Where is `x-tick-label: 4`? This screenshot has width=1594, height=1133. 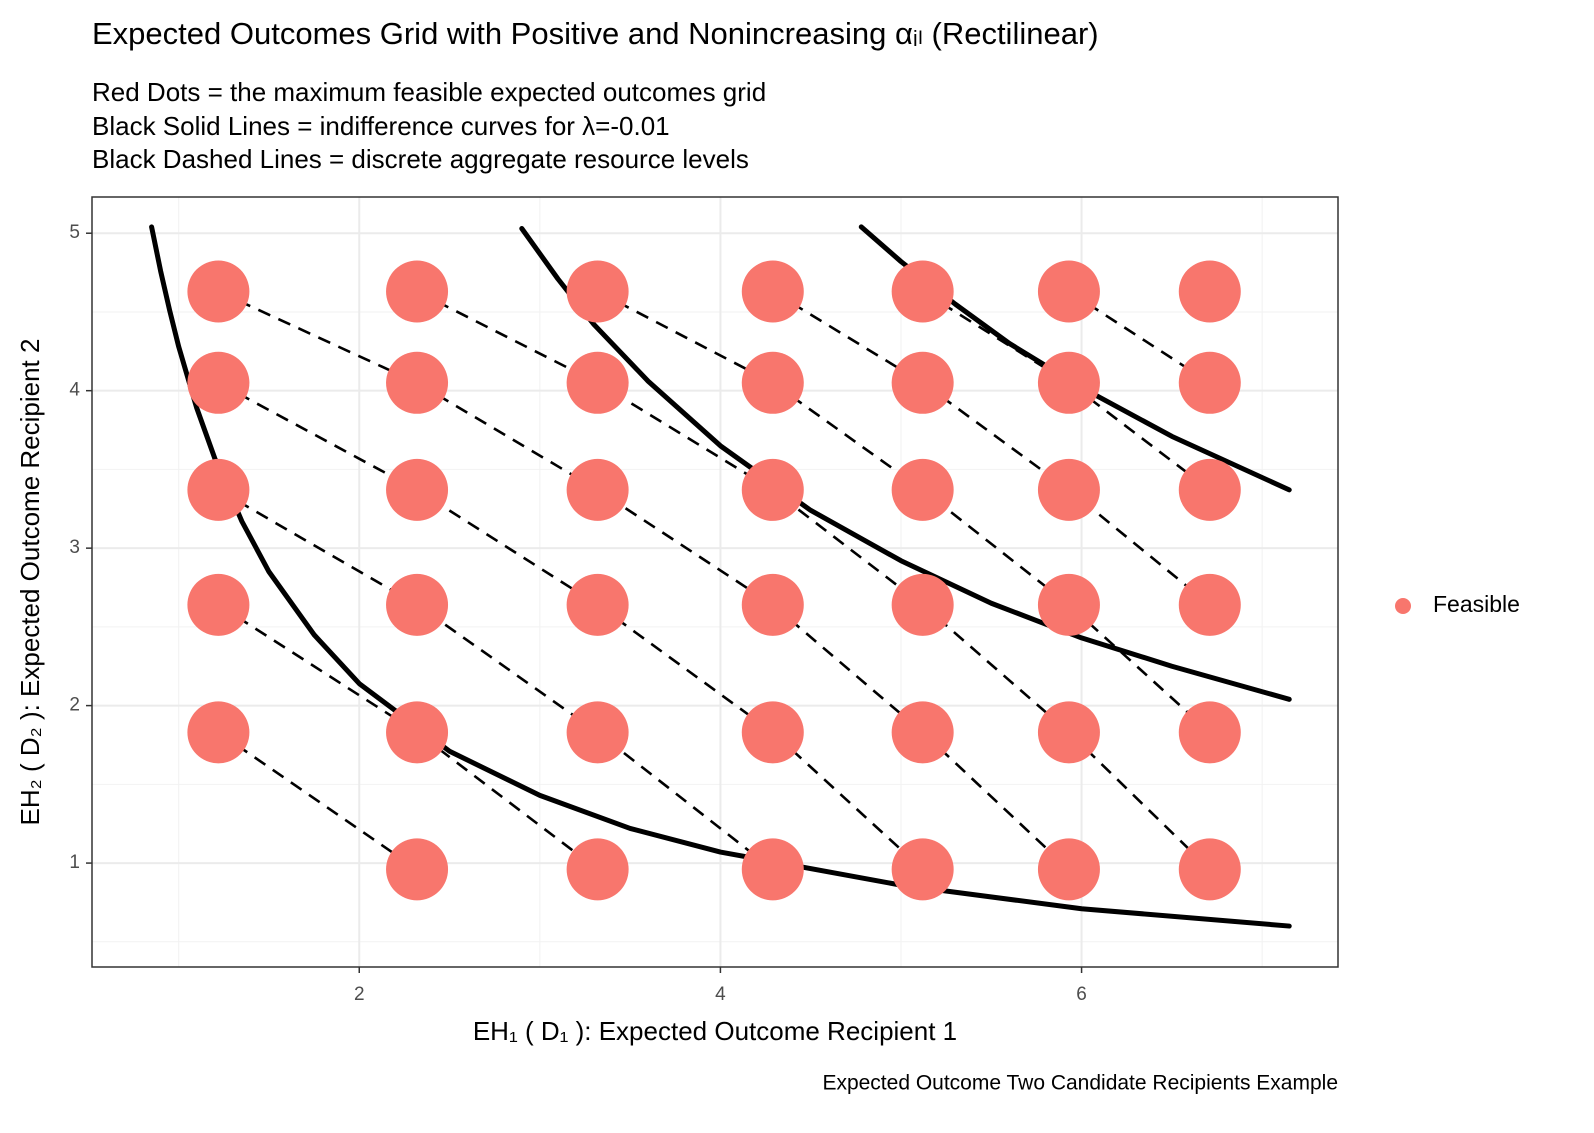 x-tick-label: 4 is located at coordinates (720, 994).